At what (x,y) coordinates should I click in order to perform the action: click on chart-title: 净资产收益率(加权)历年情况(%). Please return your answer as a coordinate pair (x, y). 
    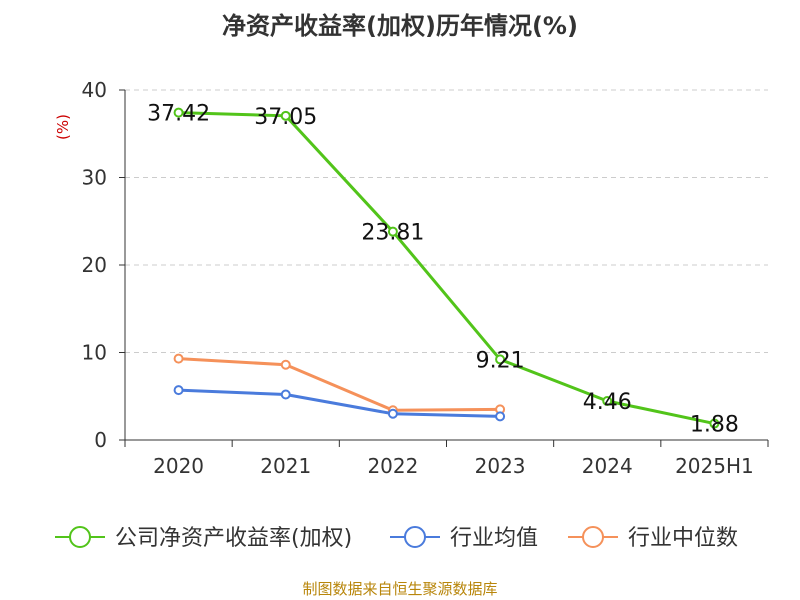
    Looking at the image, I should click on (400, 26).